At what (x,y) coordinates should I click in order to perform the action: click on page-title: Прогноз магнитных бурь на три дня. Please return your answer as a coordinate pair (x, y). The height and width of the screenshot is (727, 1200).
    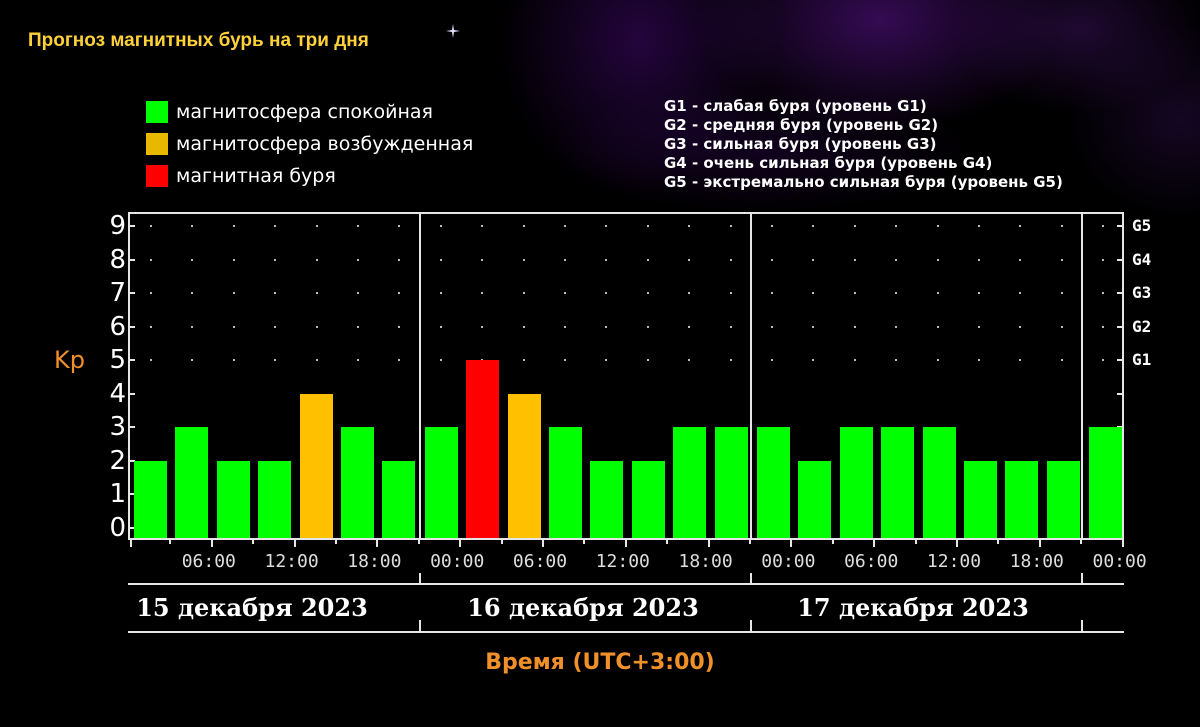
    Looking at the image, I should click on (198, 40).